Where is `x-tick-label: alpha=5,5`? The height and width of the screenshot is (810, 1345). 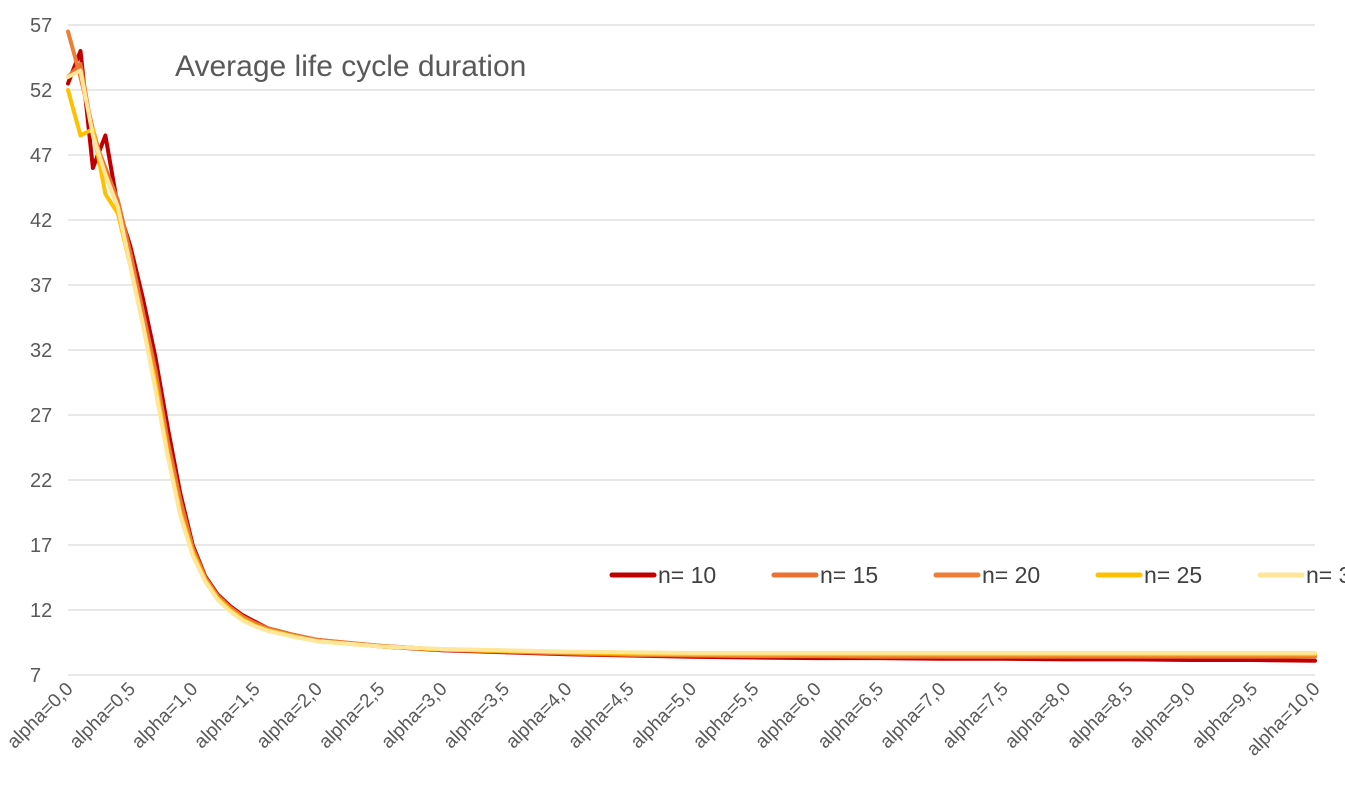 x-tick-label: alpha=5,5 is located at coordinates (726, 716).